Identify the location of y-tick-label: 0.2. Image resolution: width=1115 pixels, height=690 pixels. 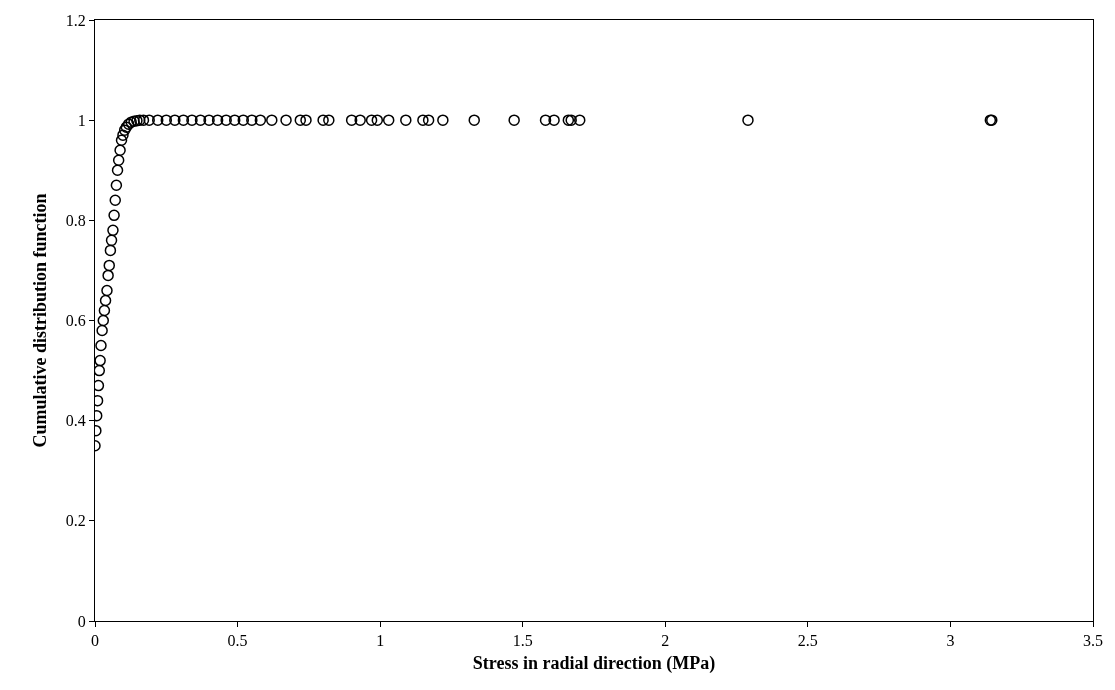
(75, 521).